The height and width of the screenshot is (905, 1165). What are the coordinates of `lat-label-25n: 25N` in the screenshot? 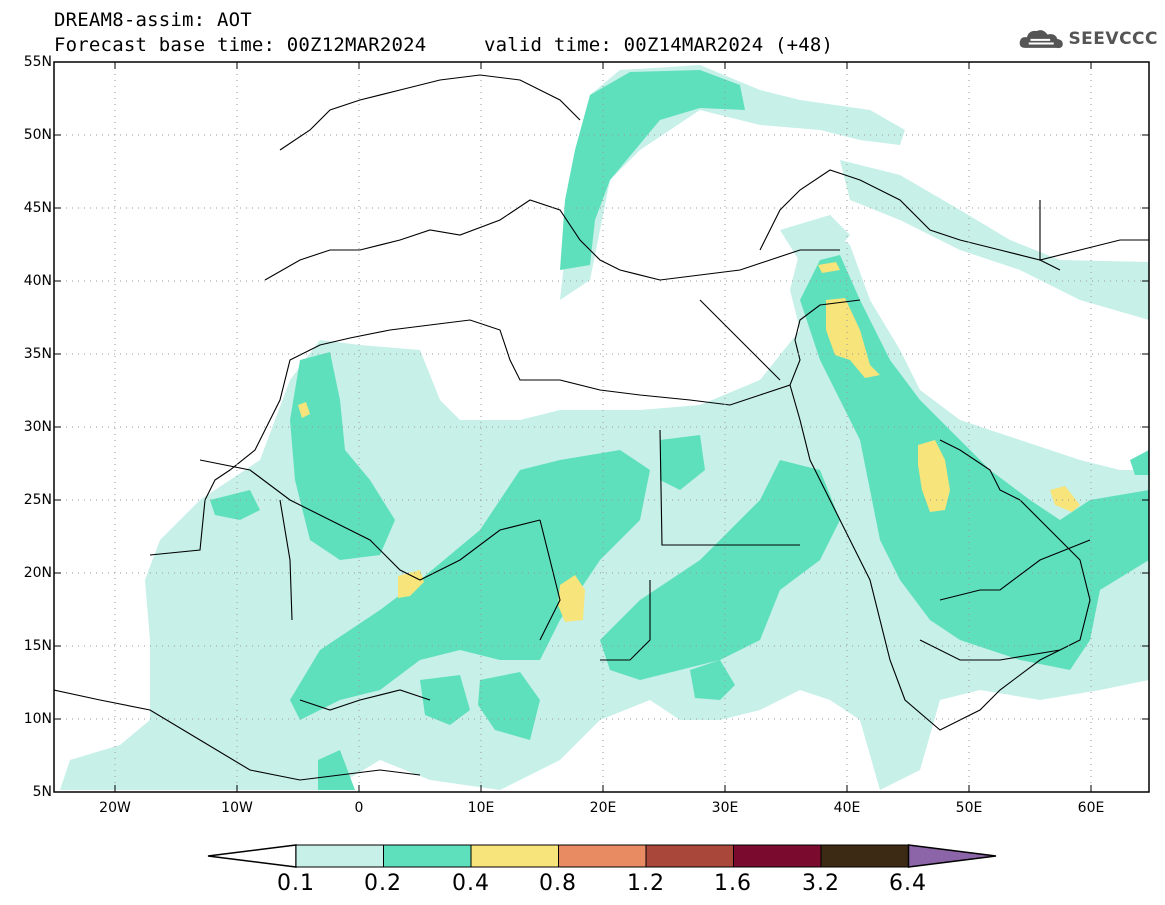 It's located at (37, 500).